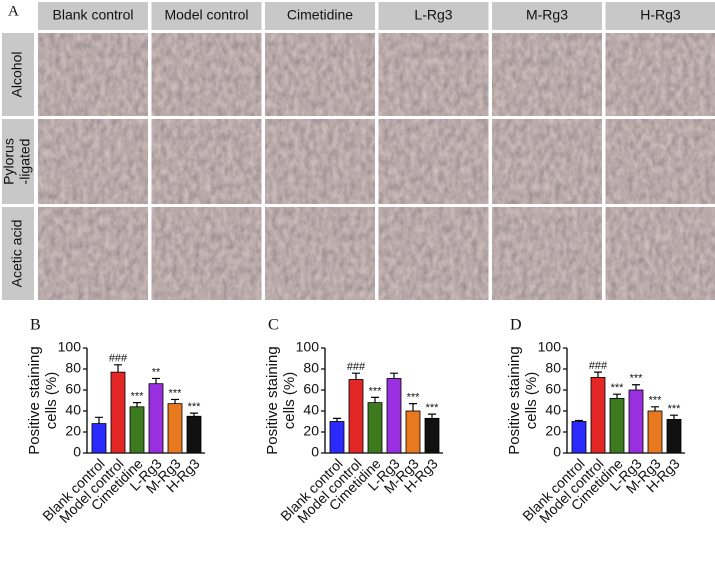 The height and width of the screenshot is (566, 715). I want to click on column-header: Cimetidine, so click(320, 15).